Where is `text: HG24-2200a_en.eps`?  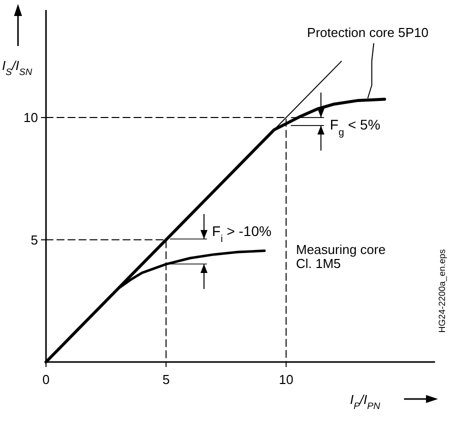
text: HG24-2200a_en.eps is located at coordinates (442, 290).